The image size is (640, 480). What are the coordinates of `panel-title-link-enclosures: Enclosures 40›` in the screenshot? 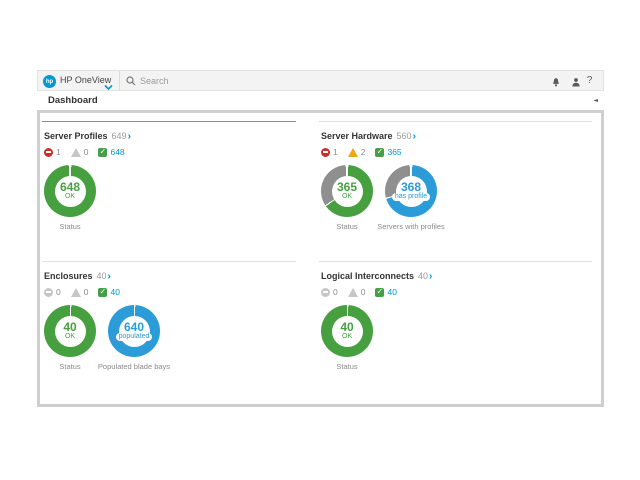 It's located at (77, 275).